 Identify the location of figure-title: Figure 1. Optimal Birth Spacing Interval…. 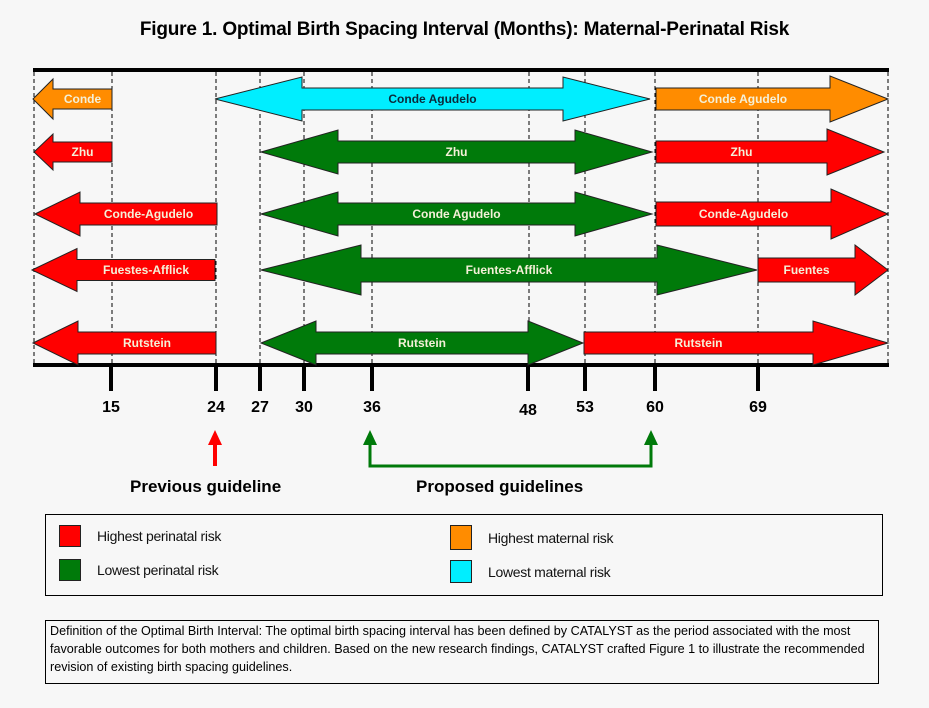
(464, 29).